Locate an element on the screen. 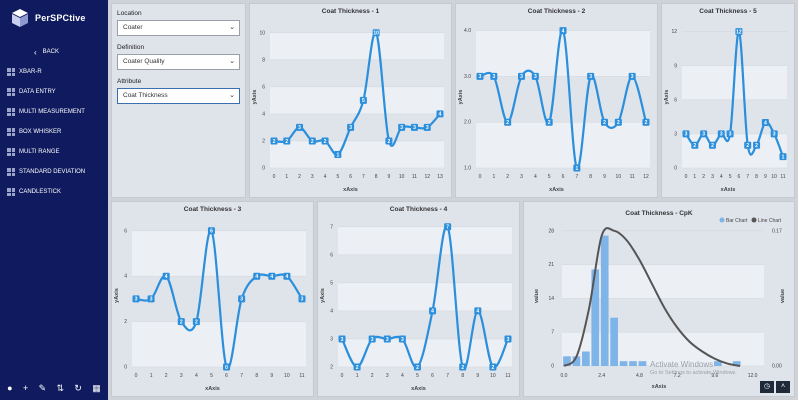 The height and width of the screenshot is (400, 798). calendar-icon: ▦ is located at coordinates (96, 388).